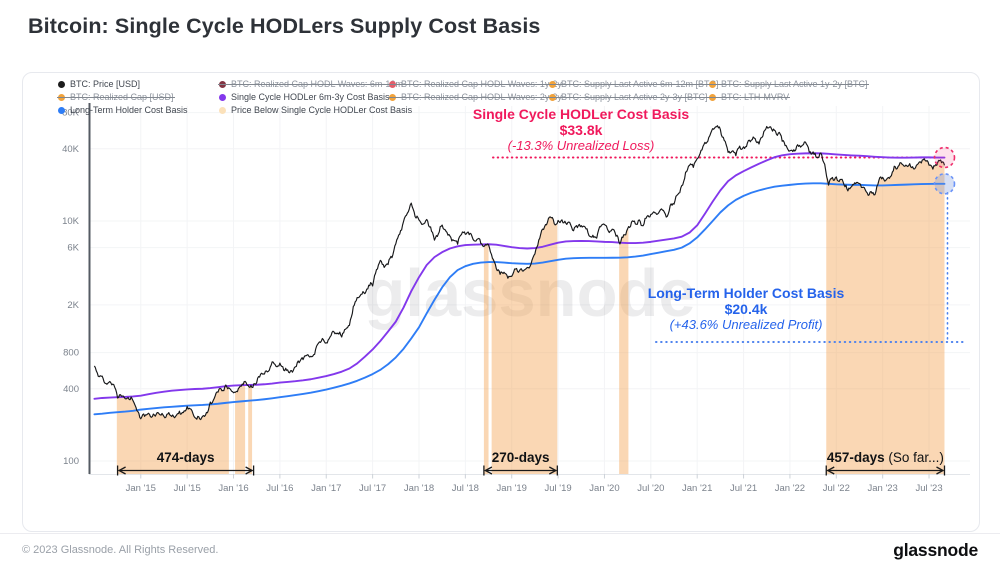 The width and height of the screenshot is (1000, 576). What do you see at coordinates (500, 533) in the screenshot?
I see `footer-divider` at bounding box center [500, 533].